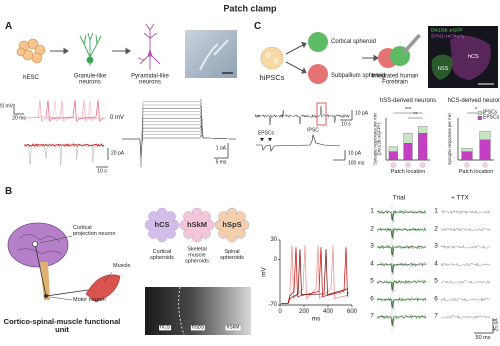 The width and height of the screenshot is (500, 346). I want to click on image-label: hSkM, so click(233, 327).